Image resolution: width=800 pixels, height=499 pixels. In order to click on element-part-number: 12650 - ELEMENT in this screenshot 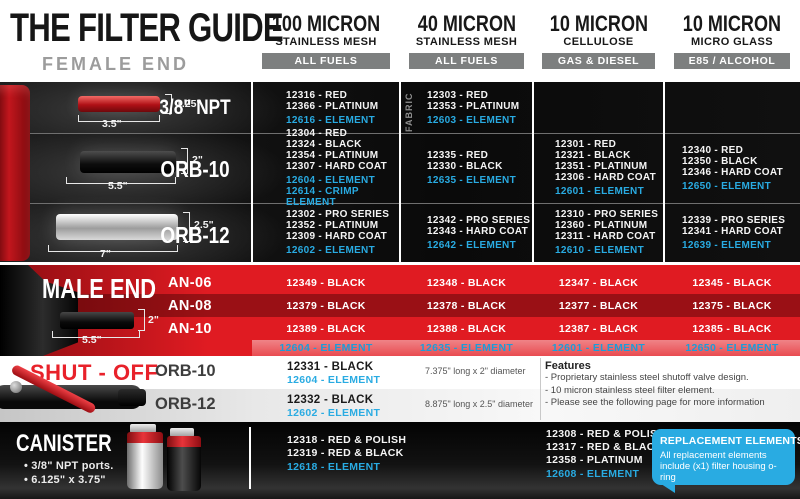, I will do `click(726, 186)`.